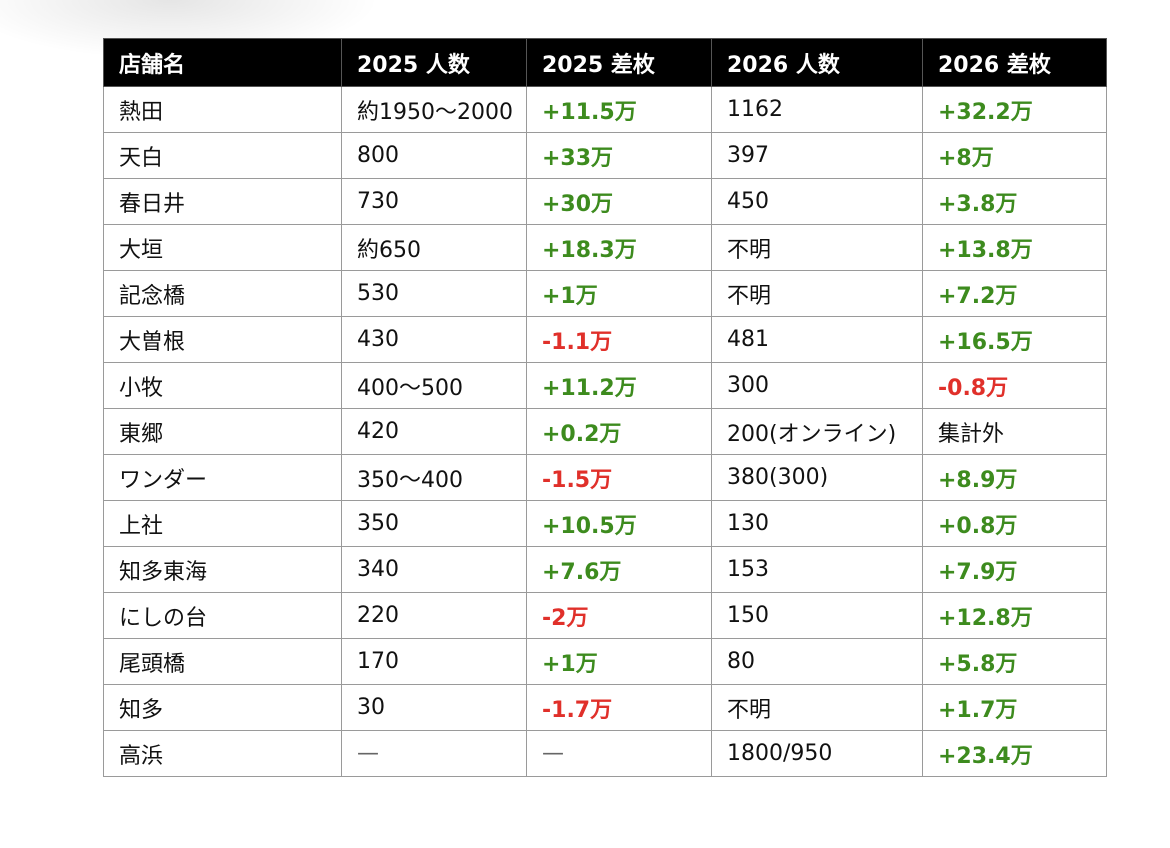  Describe the element at coordinates (619, 155) in the screenshot. I see `diff-2025-cell: +33万` at that location.